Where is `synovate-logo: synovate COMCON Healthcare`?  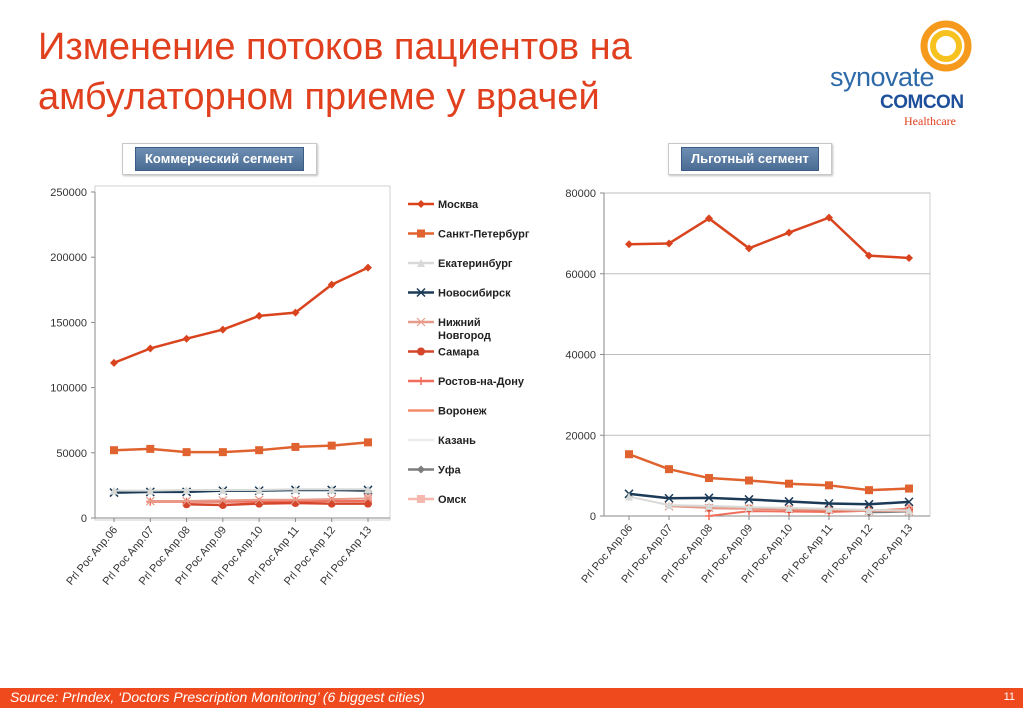
synovate-logo: synovate COMCON Healthcare is located at coordinates (920, 73).